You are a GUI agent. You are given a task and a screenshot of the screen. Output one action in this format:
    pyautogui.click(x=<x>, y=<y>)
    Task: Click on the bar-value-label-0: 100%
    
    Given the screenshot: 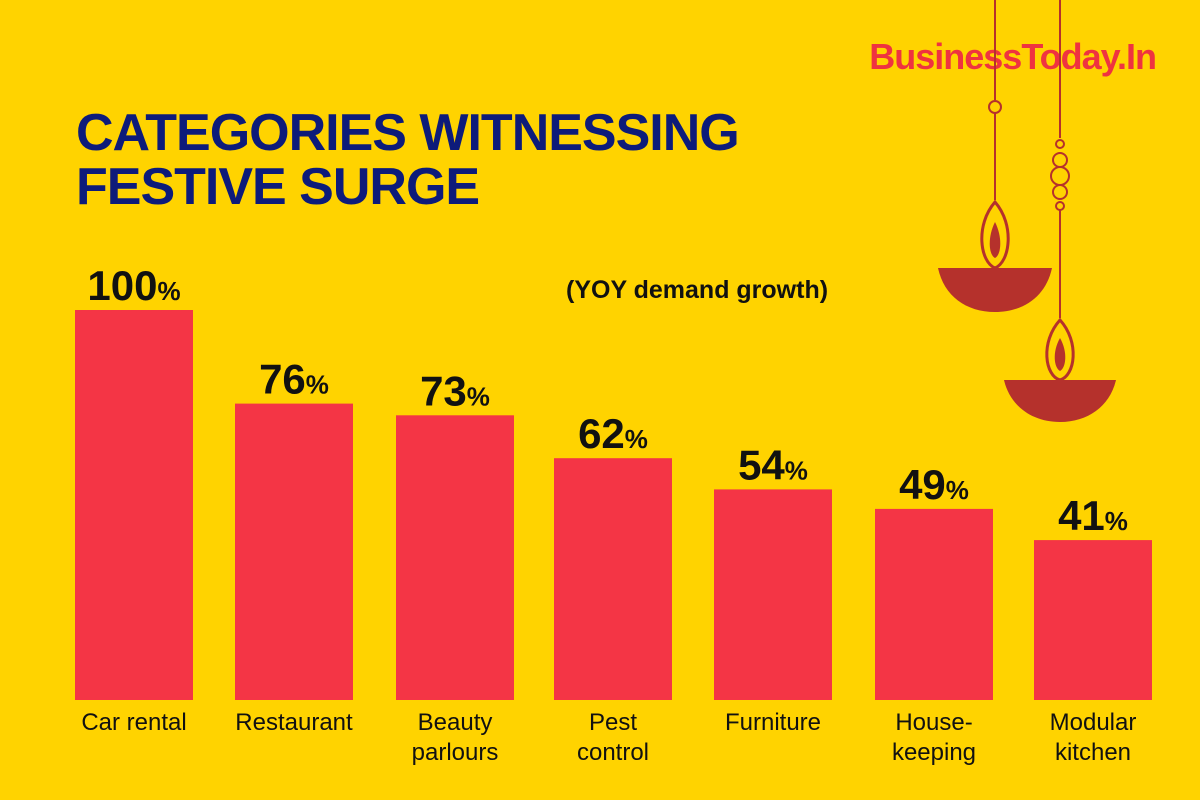 What is the action you would take?
    pyautogui.click(x=133, y=285)
    